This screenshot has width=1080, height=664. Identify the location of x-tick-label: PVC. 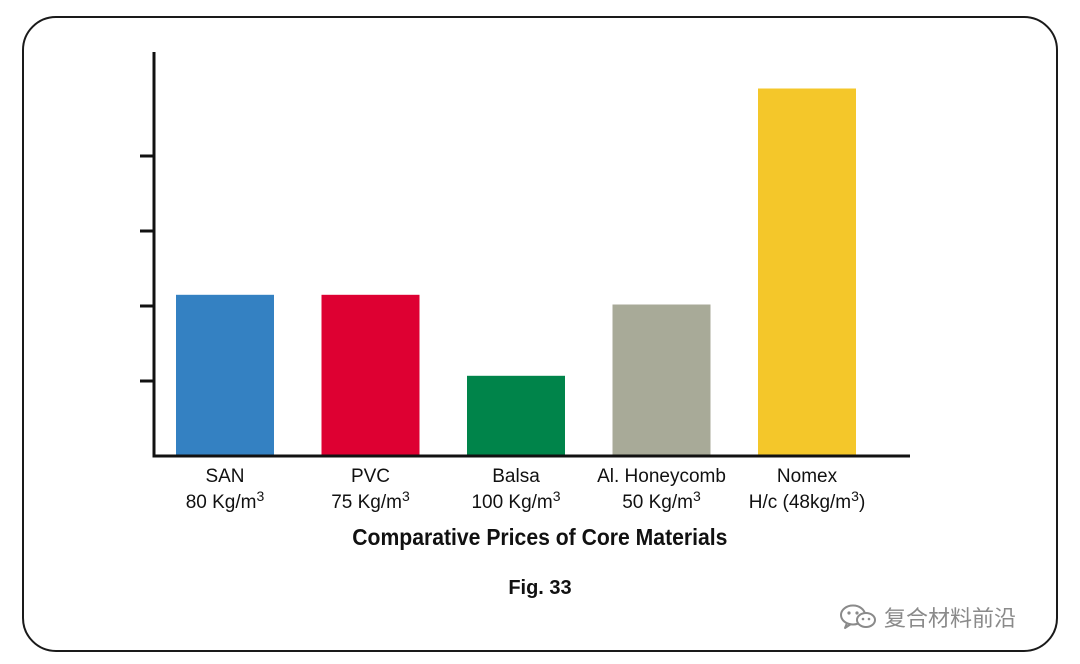
(370, 476).